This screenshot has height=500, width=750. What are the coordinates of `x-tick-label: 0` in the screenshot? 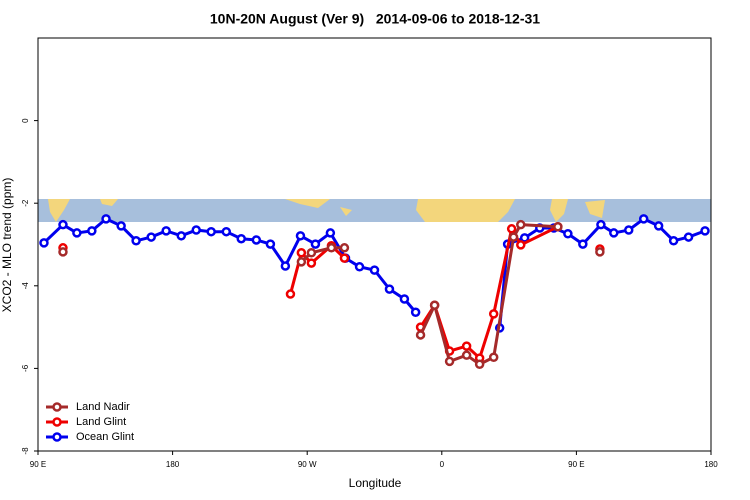 It's located at (442, 464).